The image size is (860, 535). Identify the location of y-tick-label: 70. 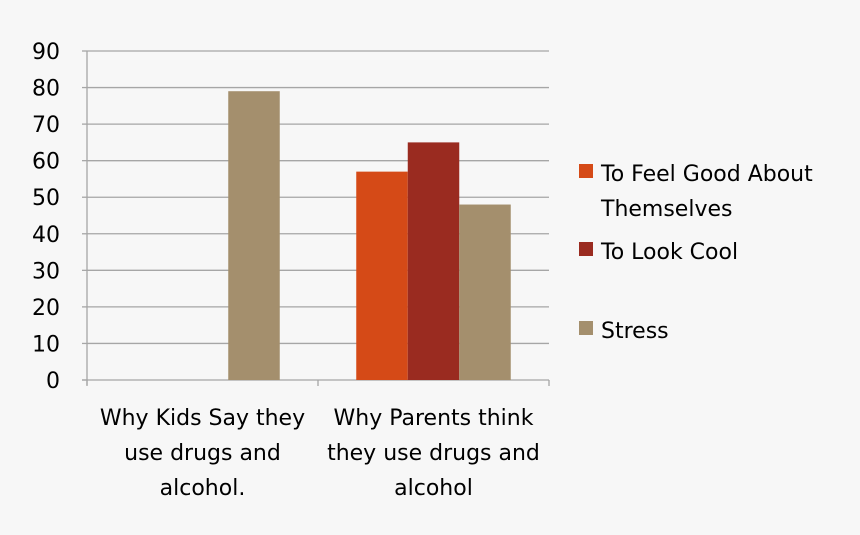
(46, 125).